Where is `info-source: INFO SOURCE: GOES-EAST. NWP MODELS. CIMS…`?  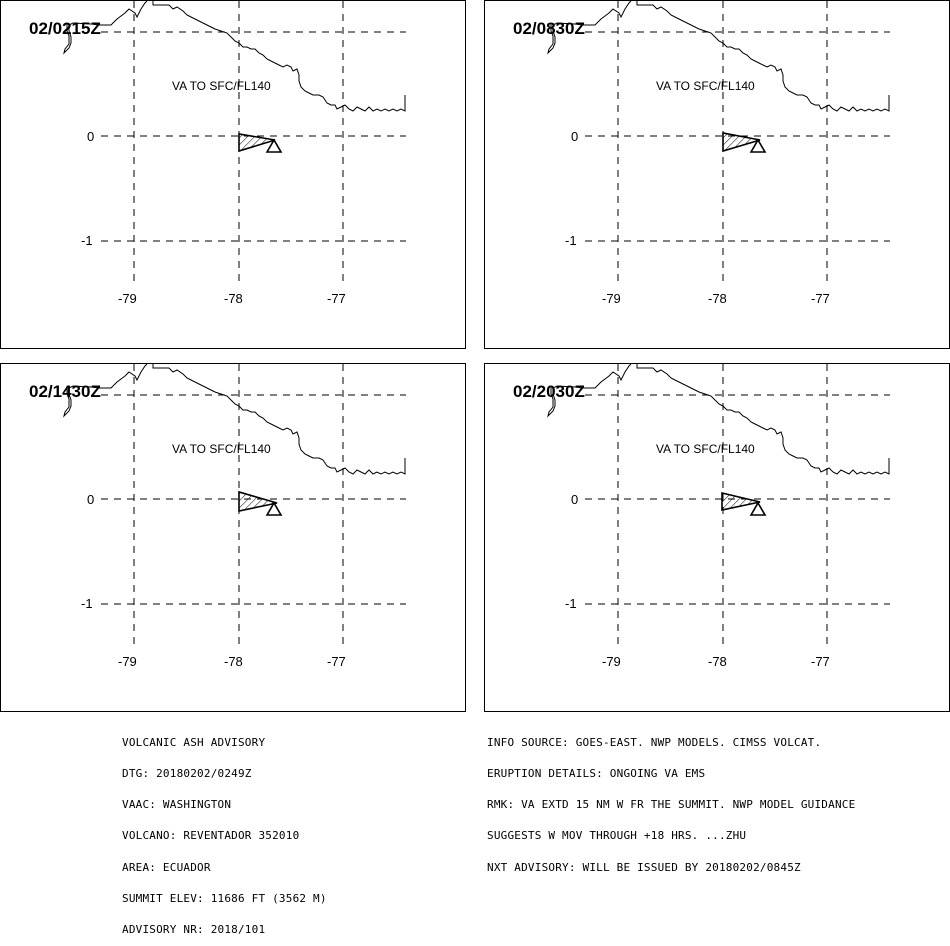
info-source: INFO SOURCE: GOES-EAST. NWP MODELS. CIMS… is located at coordinates (654, 742).